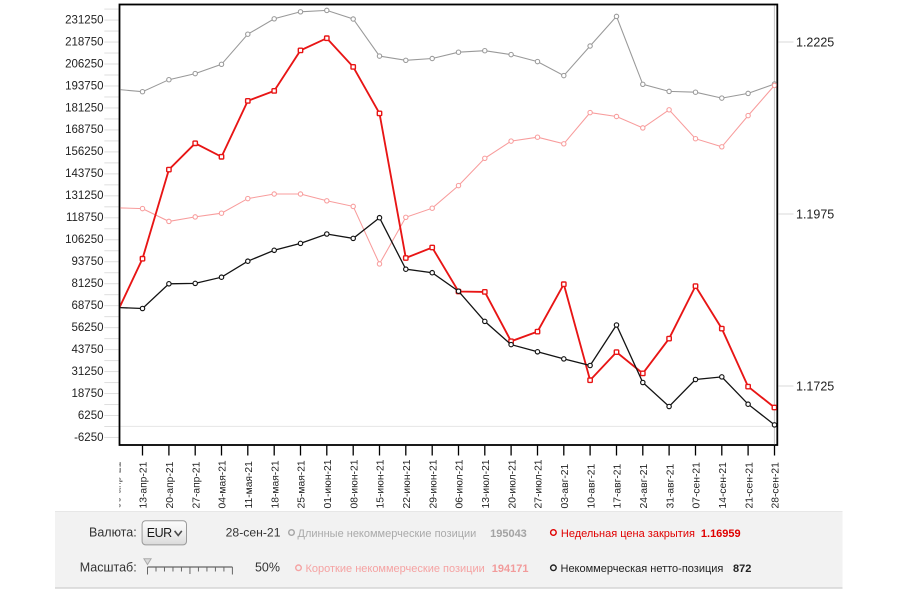 The height and width of the screenshot is (590, 898). I want to click on svg-text: 81250, so click(88, 284).